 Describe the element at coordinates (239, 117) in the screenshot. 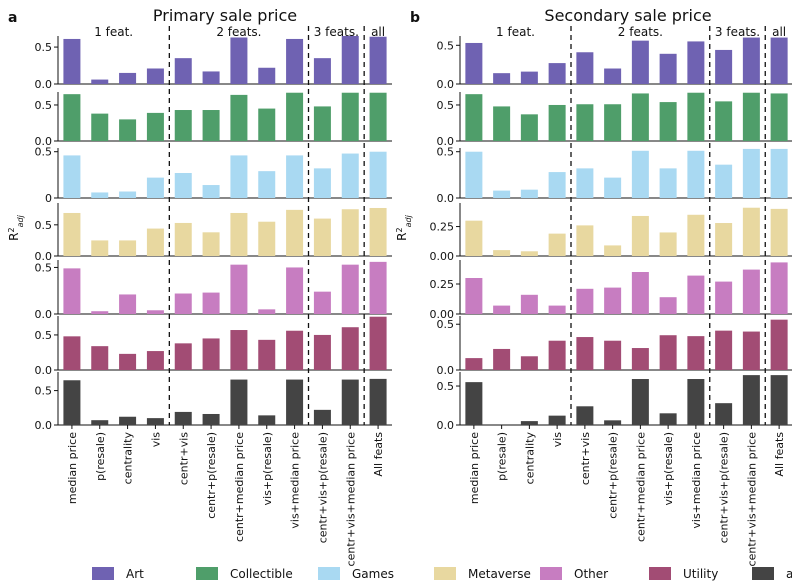

I see `bar-collectible-centr-median-price` at that location.